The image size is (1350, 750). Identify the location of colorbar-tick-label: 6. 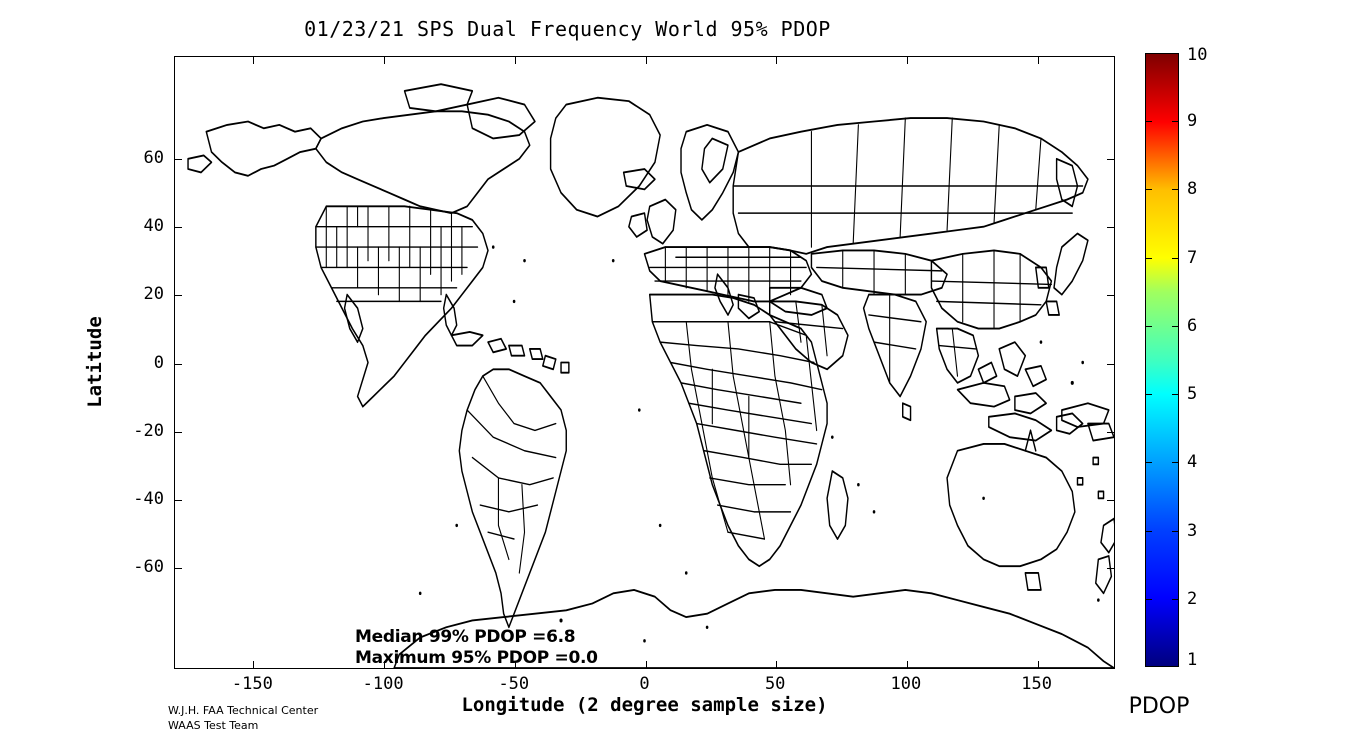
(1192, 325).